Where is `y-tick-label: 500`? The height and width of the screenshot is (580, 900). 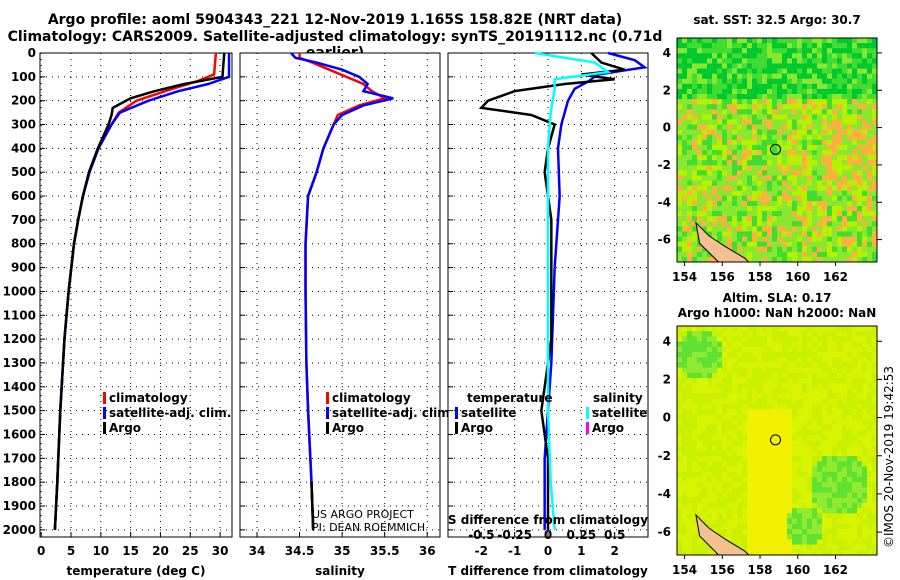
y-tick-label: 500 is located at coordinates (23, 172).